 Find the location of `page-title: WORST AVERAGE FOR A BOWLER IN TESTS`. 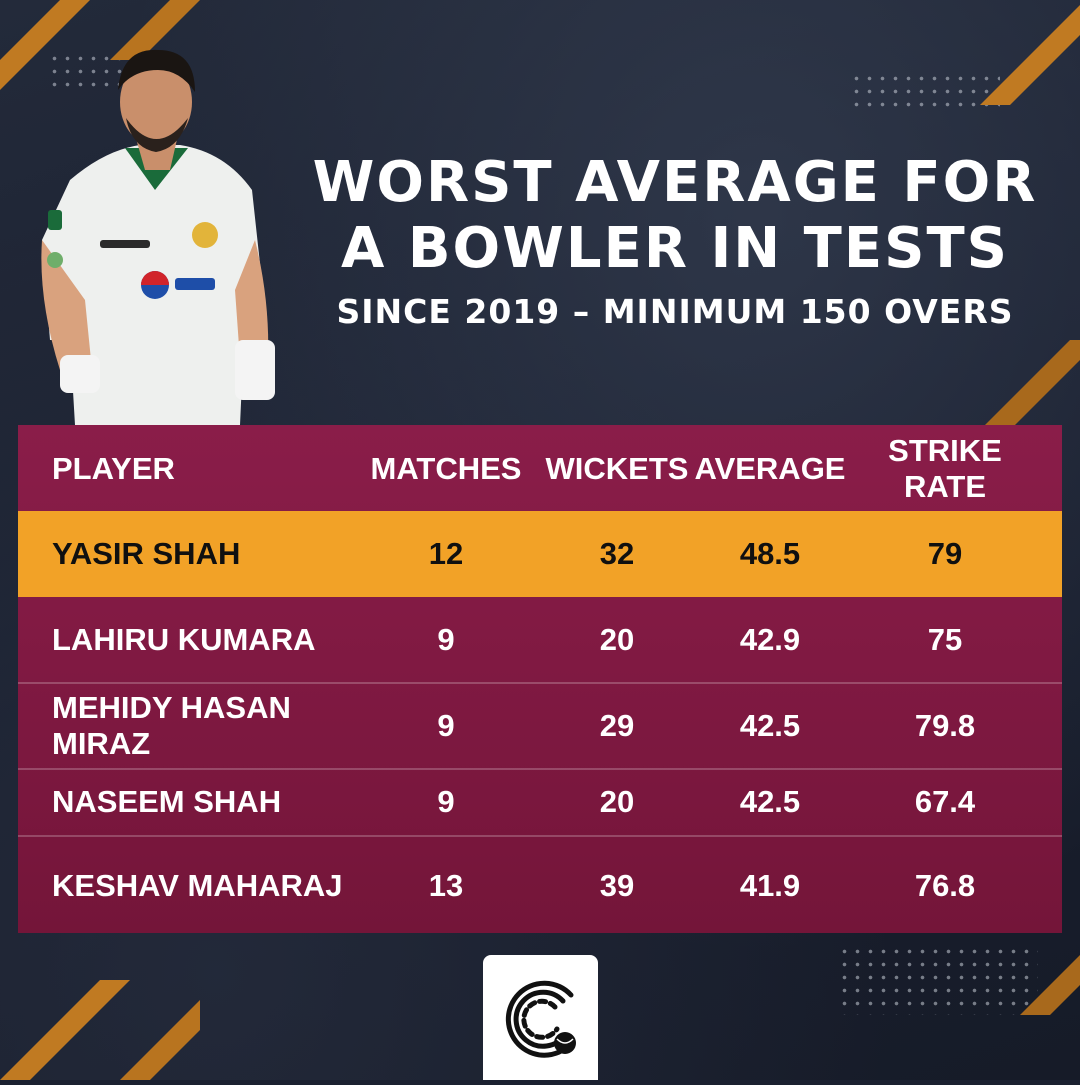

page-title: WORST AVERAGE FOR A BOWLER IN TESTS is located at coordinates (675, 216).